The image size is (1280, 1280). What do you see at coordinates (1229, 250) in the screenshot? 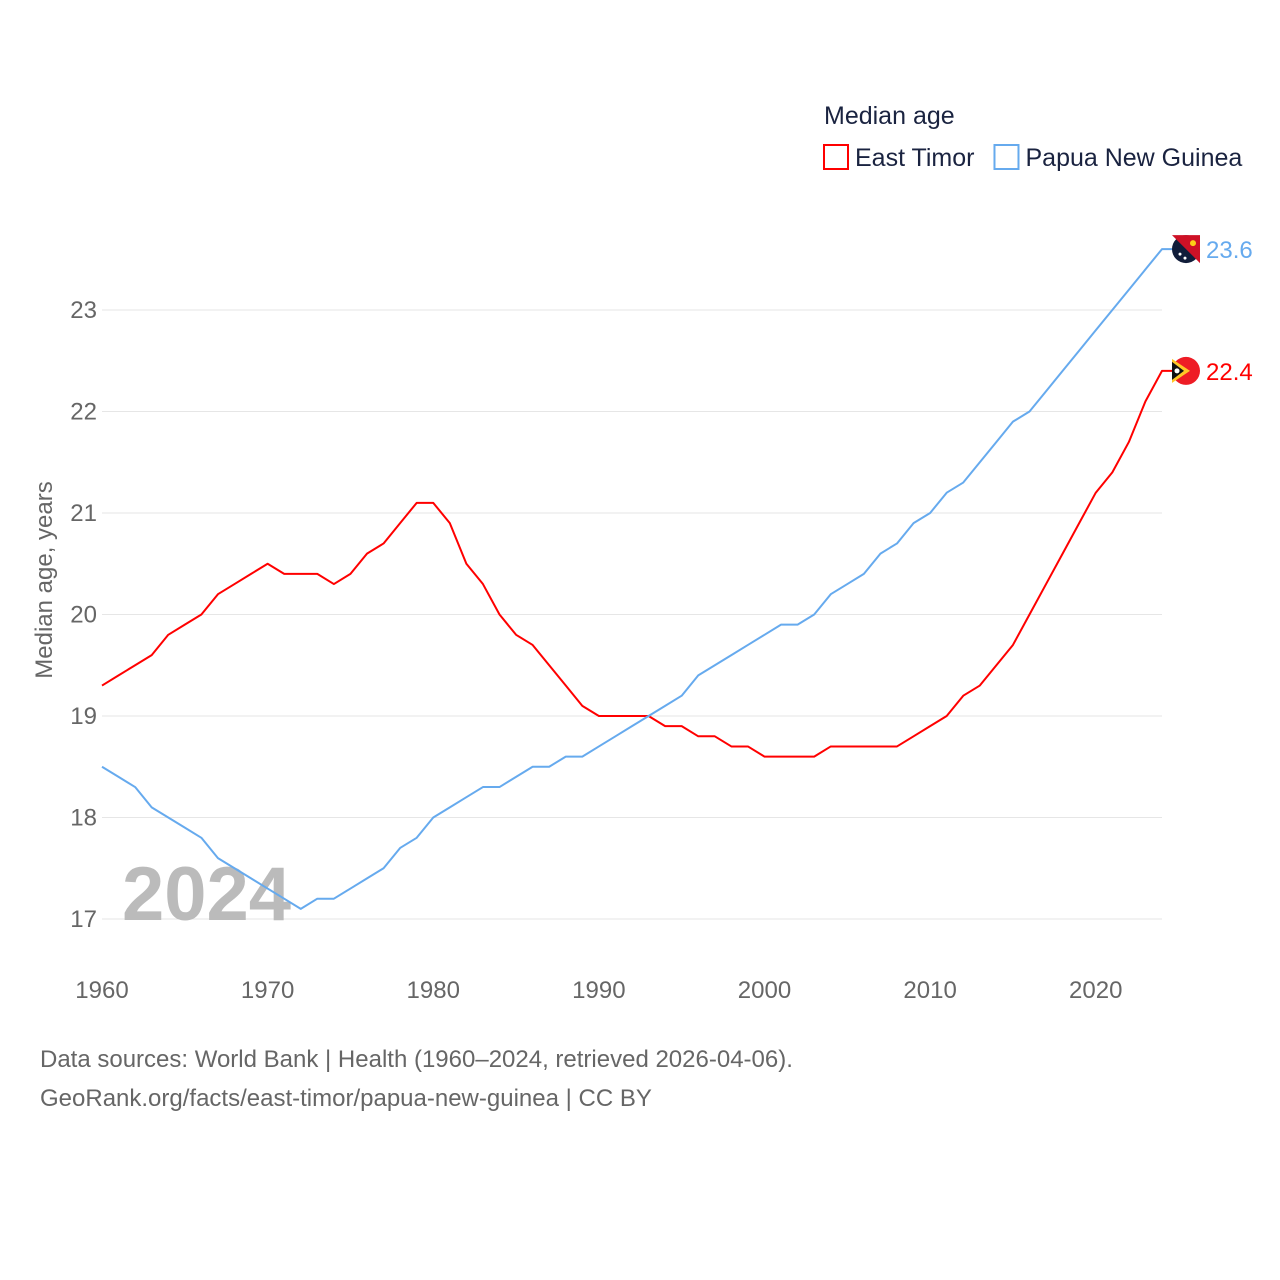
I see `end-value-label: 23.6` at bounding box center [1229, 250].